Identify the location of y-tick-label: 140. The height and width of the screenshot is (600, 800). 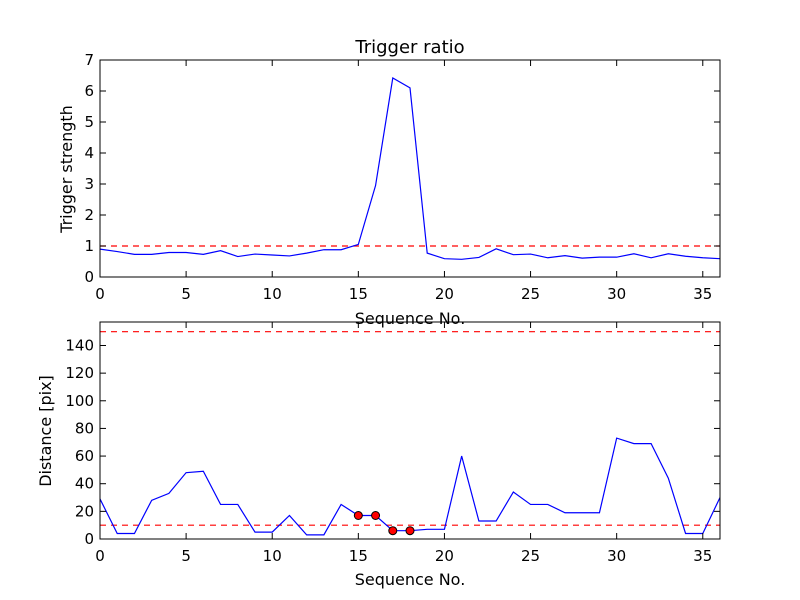
(79, 345).